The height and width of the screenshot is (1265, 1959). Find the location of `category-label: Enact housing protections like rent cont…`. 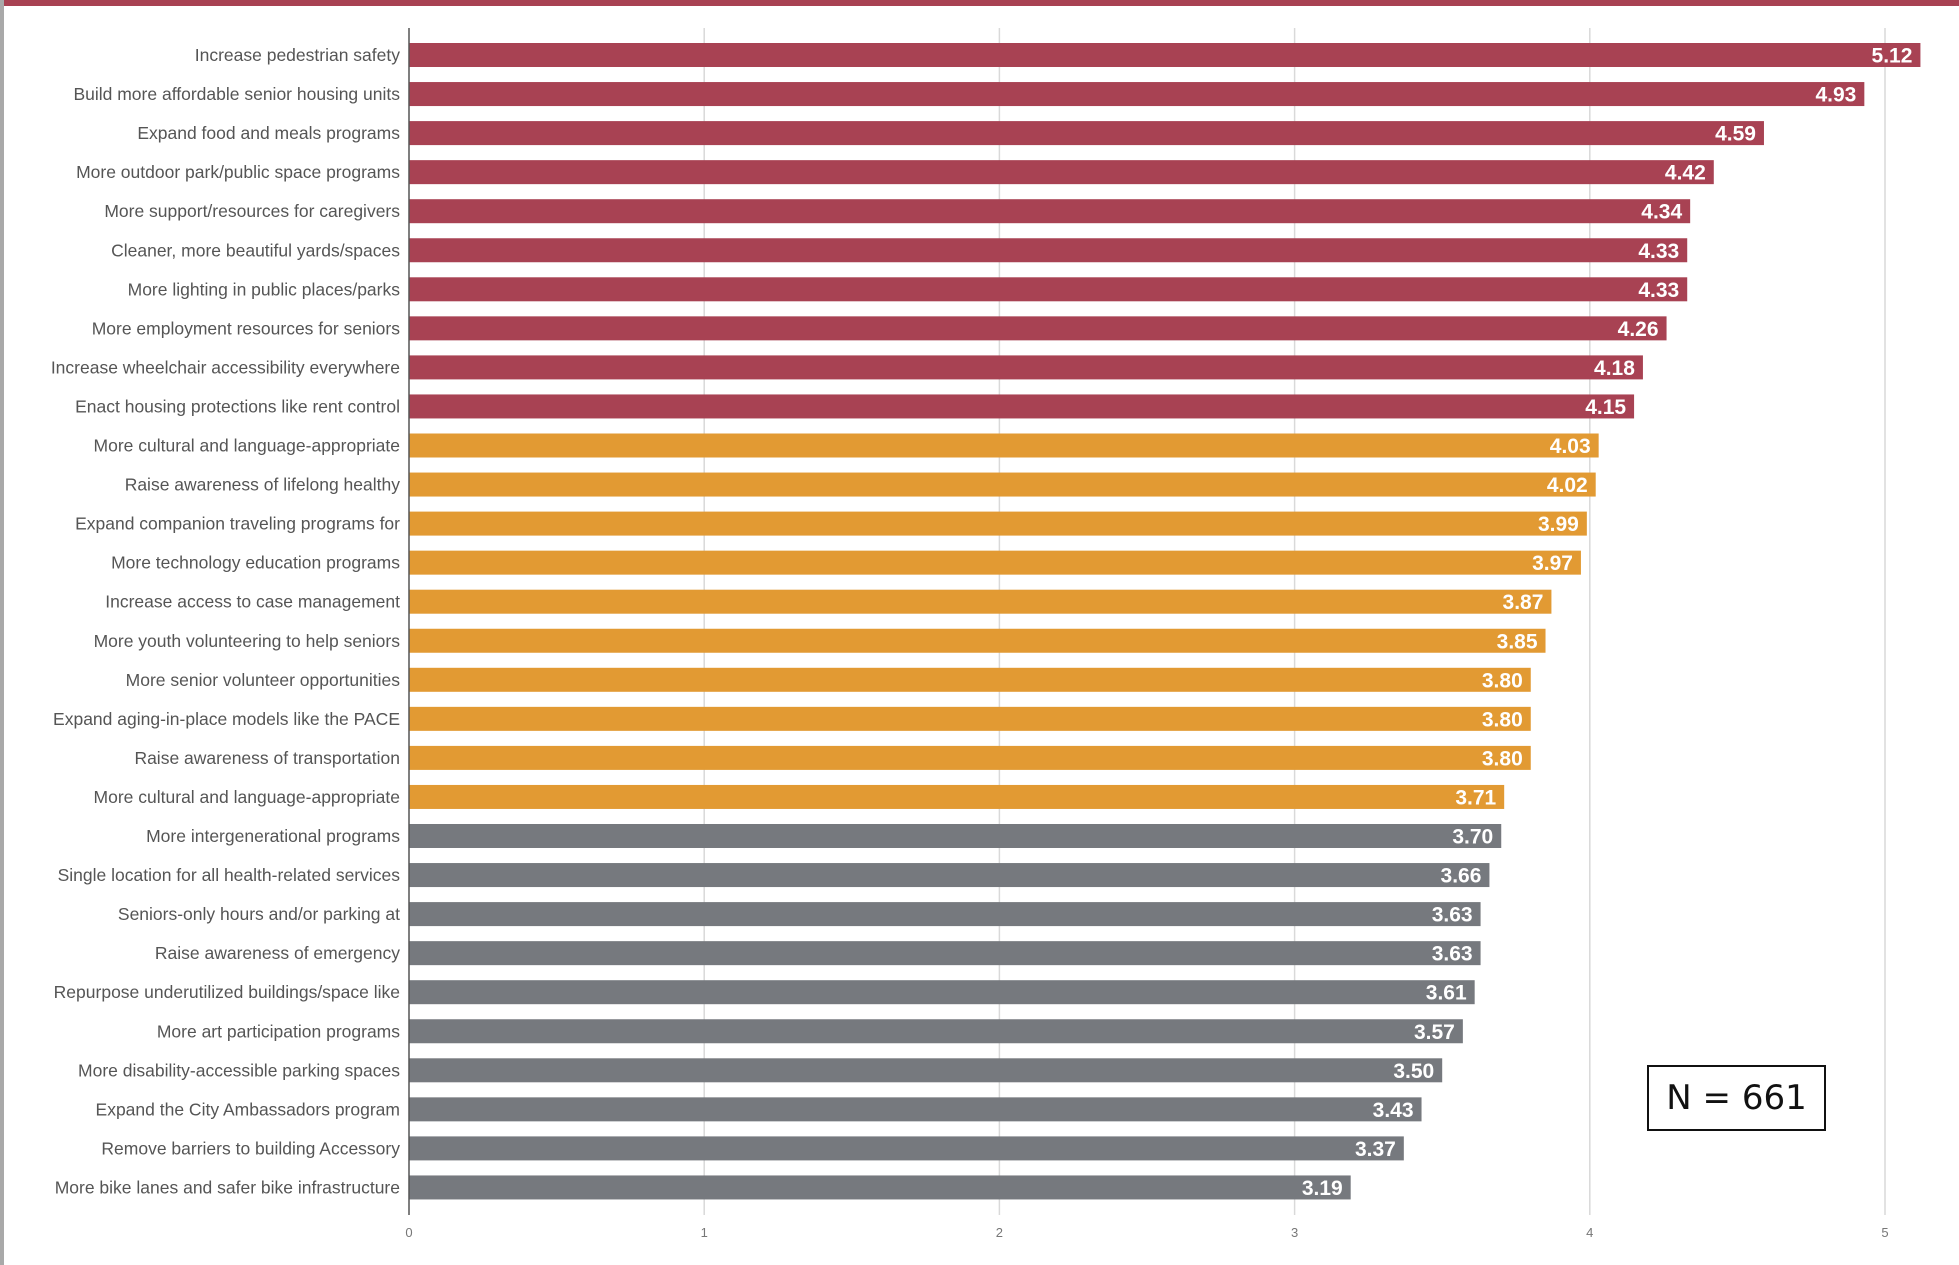

category-label: Enact housing protections like rent cont… is located at coordinates (237, 406).